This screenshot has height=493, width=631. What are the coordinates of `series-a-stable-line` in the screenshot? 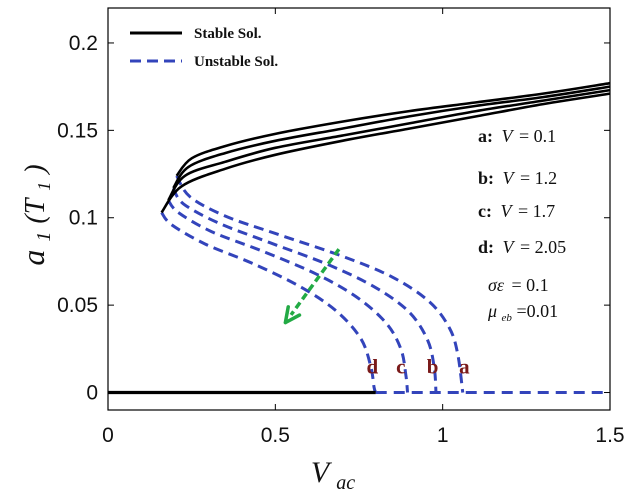 It's located at (393, 129).